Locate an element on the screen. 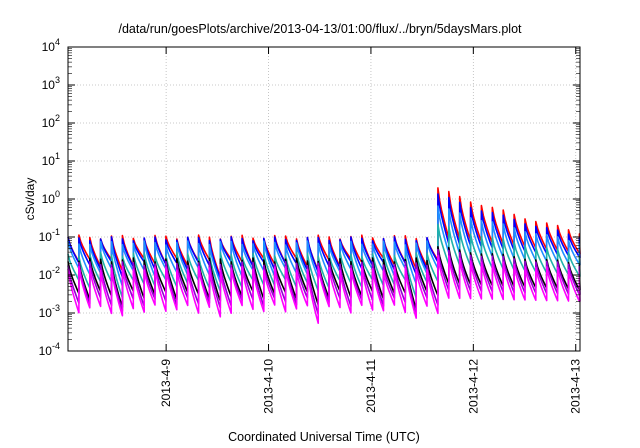  x-tick-label: 2013-4-10 is located at coordinates (269, 386).